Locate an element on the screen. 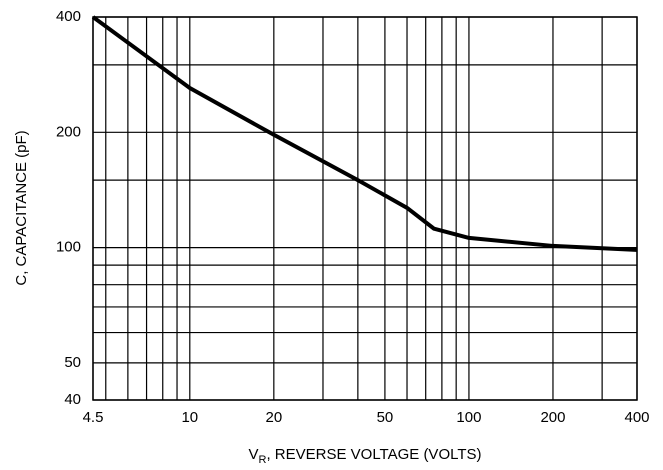 The image size is (663, 470). x-label-main: V is located at coordinates (253, 454).